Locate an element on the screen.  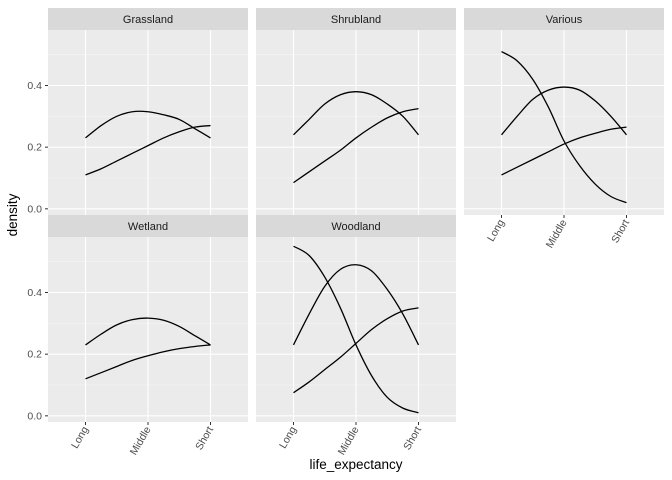
facet-label: Wetland is located at coordinates (148, 227).